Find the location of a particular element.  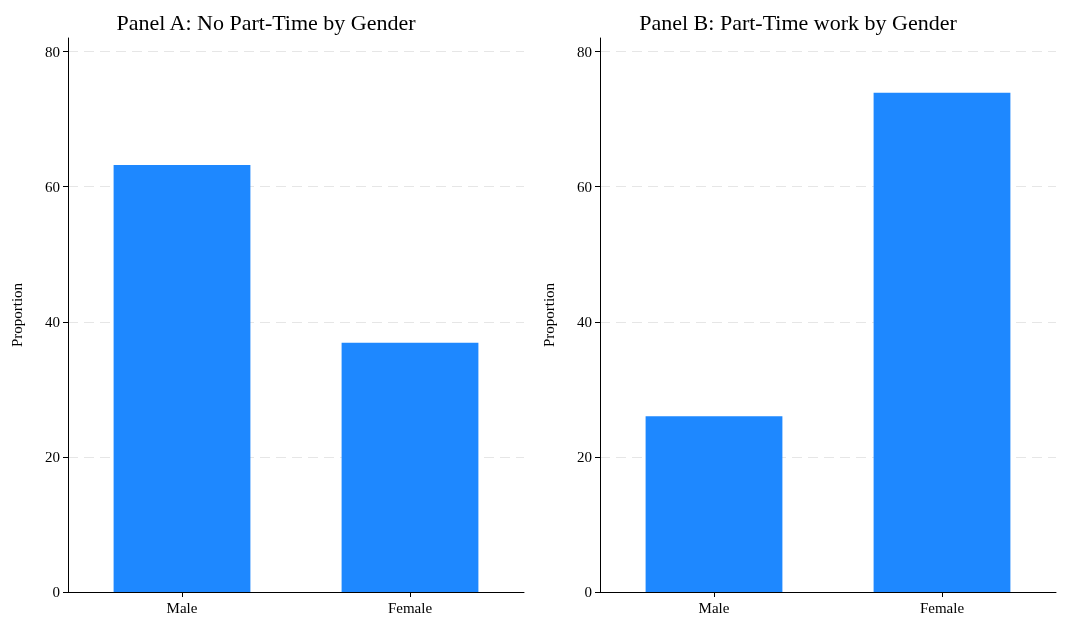

chart-title: Panel A: No Part-Time by Gender is located at coordinates (266, 22).